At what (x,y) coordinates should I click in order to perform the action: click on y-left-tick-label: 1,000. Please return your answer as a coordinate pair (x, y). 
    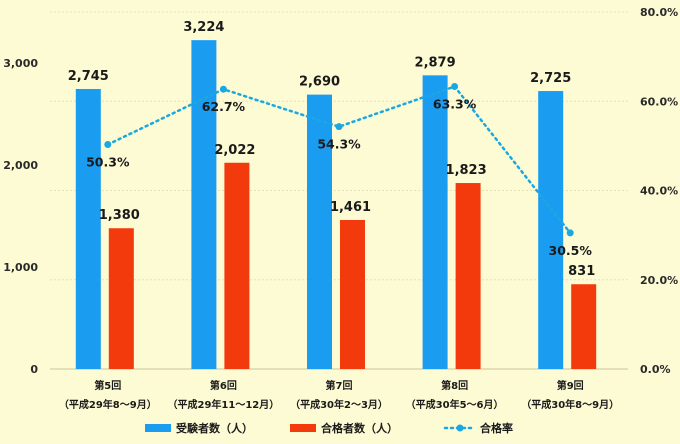
    Looking at the image, I should click on (20, 267).